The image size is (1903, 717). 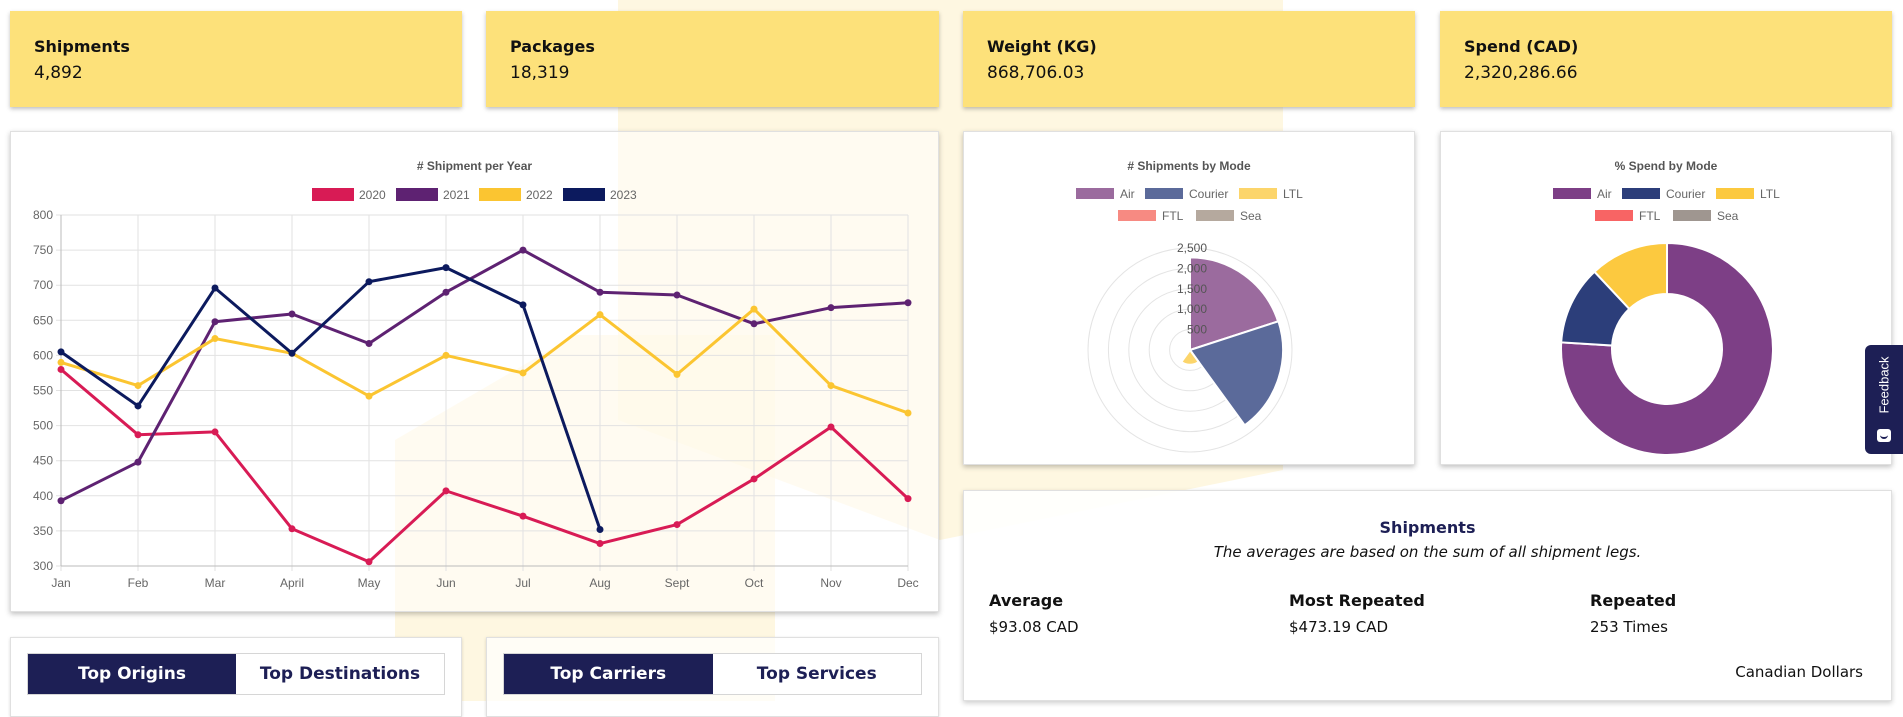 What do you see at coordinates (340, 674) in the screenshot?
I see `tab-top-destinations: Top Destinations` at bounding box center [340, 674].